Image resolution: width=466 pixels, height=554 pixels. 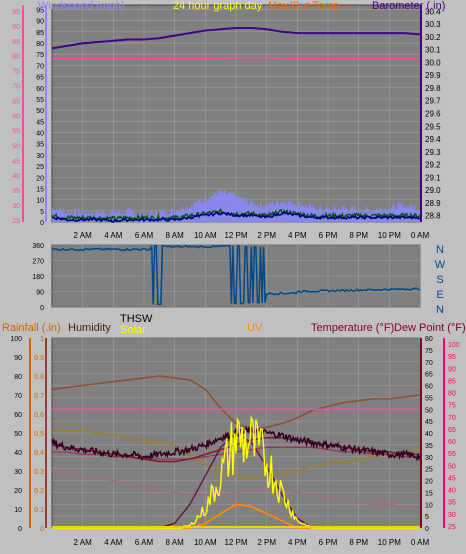 I want to click on baro-tick-label: 29.5, so click(x=433, y=126).